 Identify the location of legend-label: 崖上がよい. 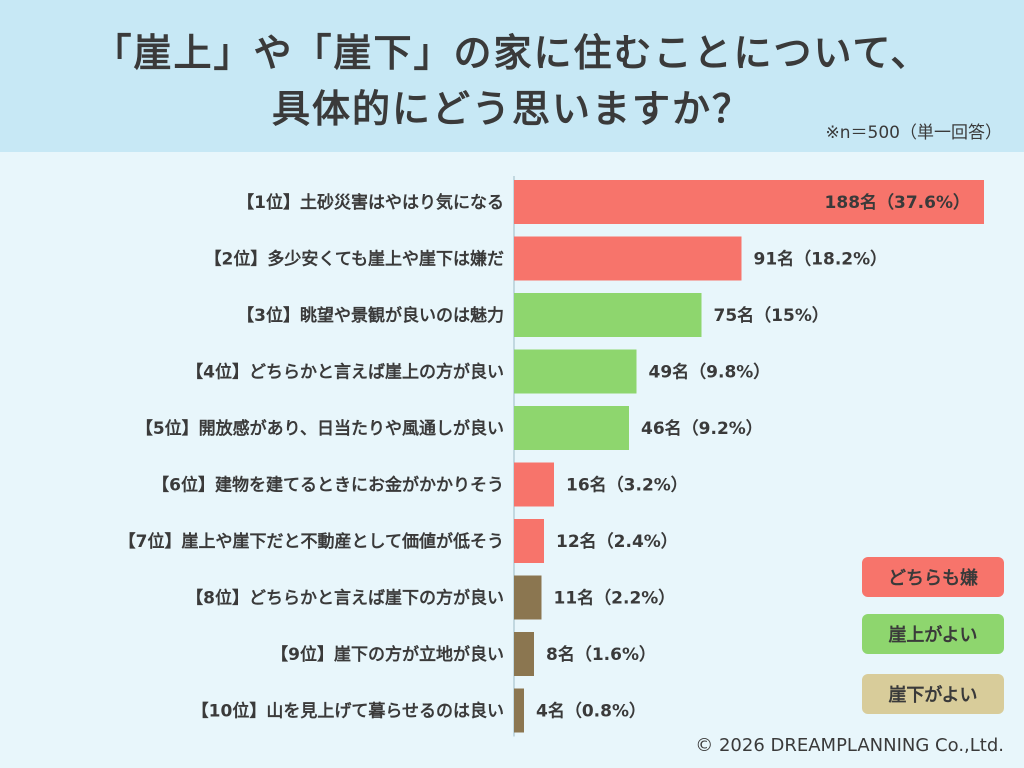
(933, 635).